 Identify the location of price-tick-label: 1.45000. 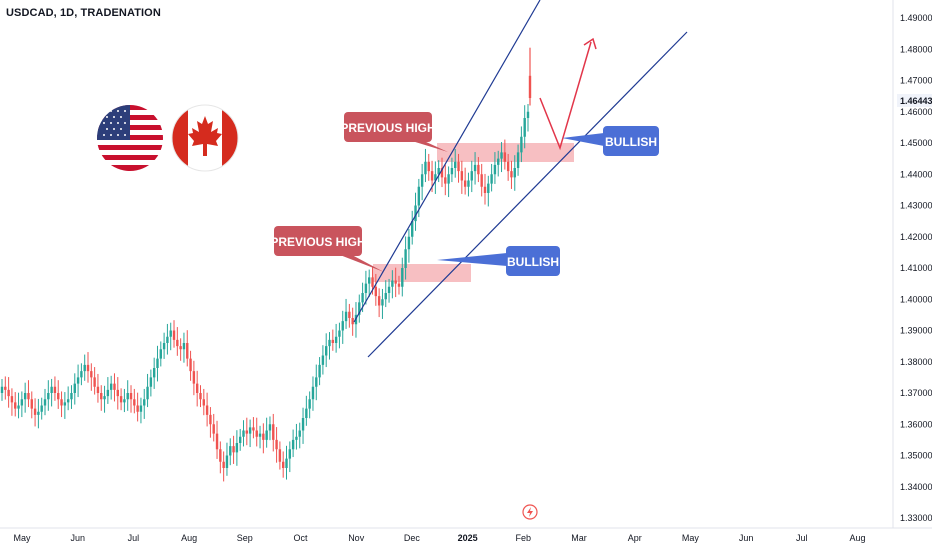
(916, 143).